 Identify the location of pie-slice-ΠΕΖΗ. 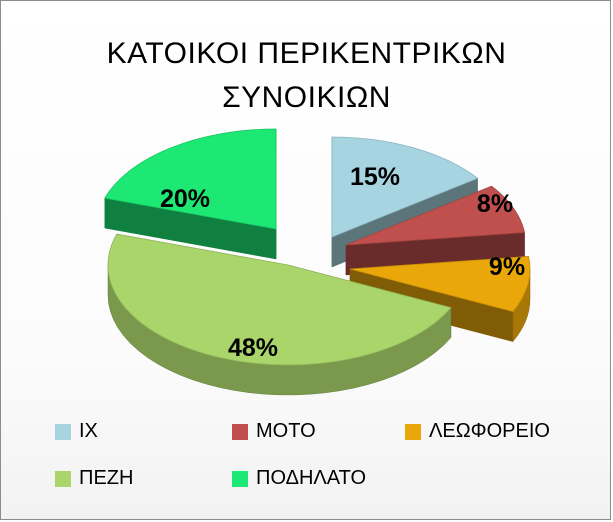
(279, 299).